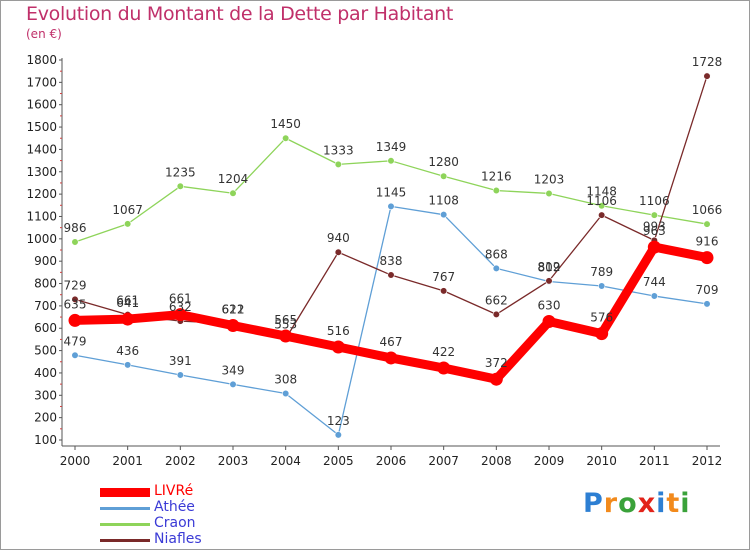 The image size is (750, 550). What do you see at coordinates (45, 440) in the screenshot?
I see `y-tick-label: 100` at bounding box center [45, 440].